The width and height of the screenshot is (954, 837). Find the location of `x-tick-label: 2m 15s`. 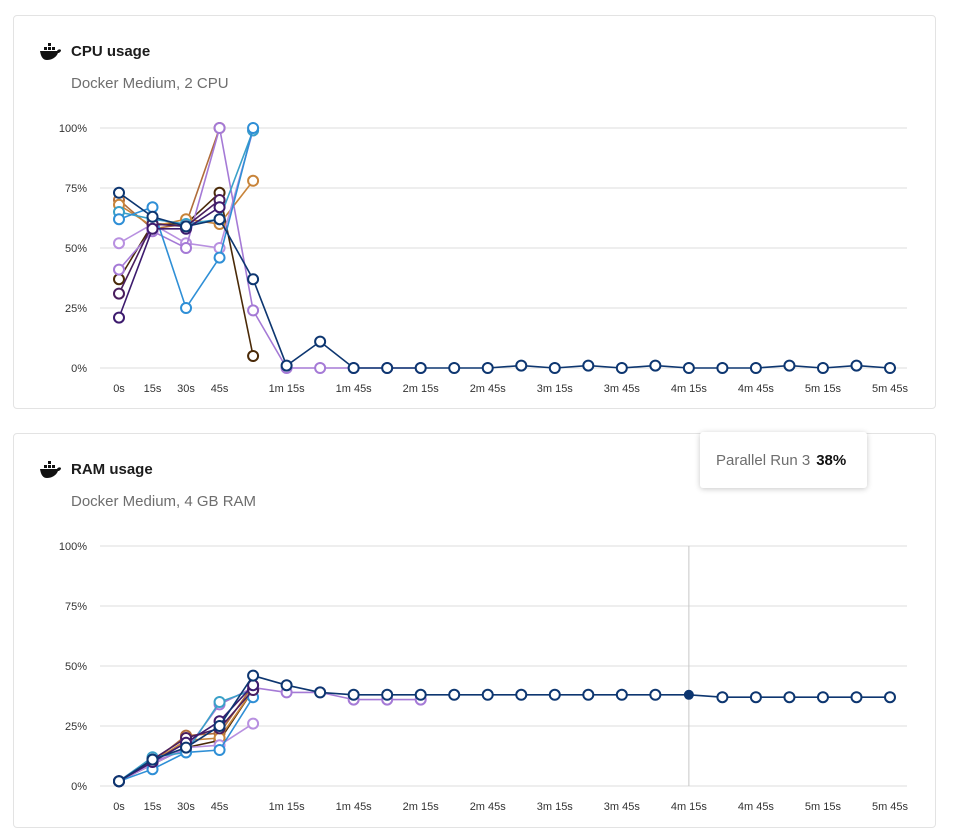

x-tick-label: 2m 15s is located at coordinates (421, 389).